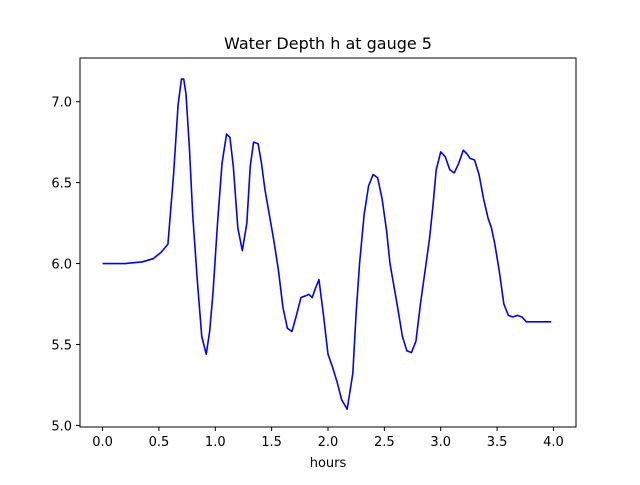 This screenshot has height=485, width=640. Describe the element at coordinates (61, 426) in the screenshot. I see `y-tick-label-0: 5.0` at that location.